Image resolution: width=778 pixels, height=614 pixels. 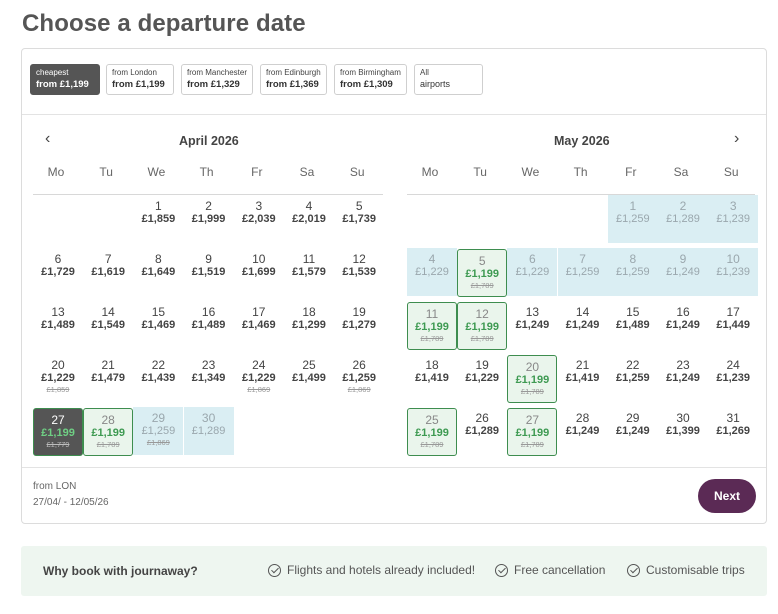 I want to click on calendar-day: 20 £1,229 £1,859, so click(x=58, y=378).